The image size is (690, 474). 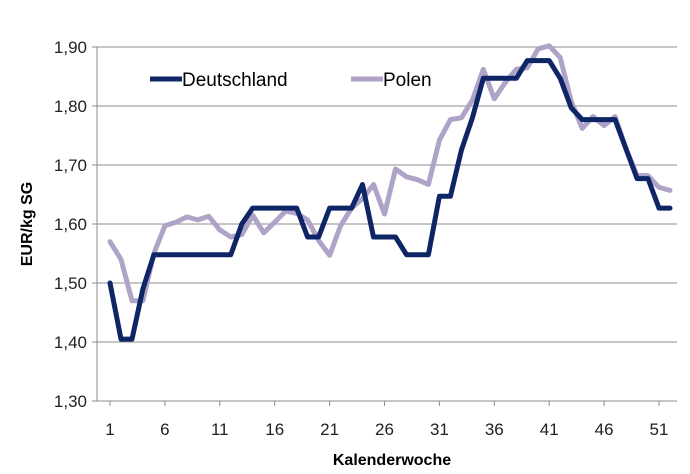 I want to click on legend: Deutschland Polen, so click(x=291, y=80).